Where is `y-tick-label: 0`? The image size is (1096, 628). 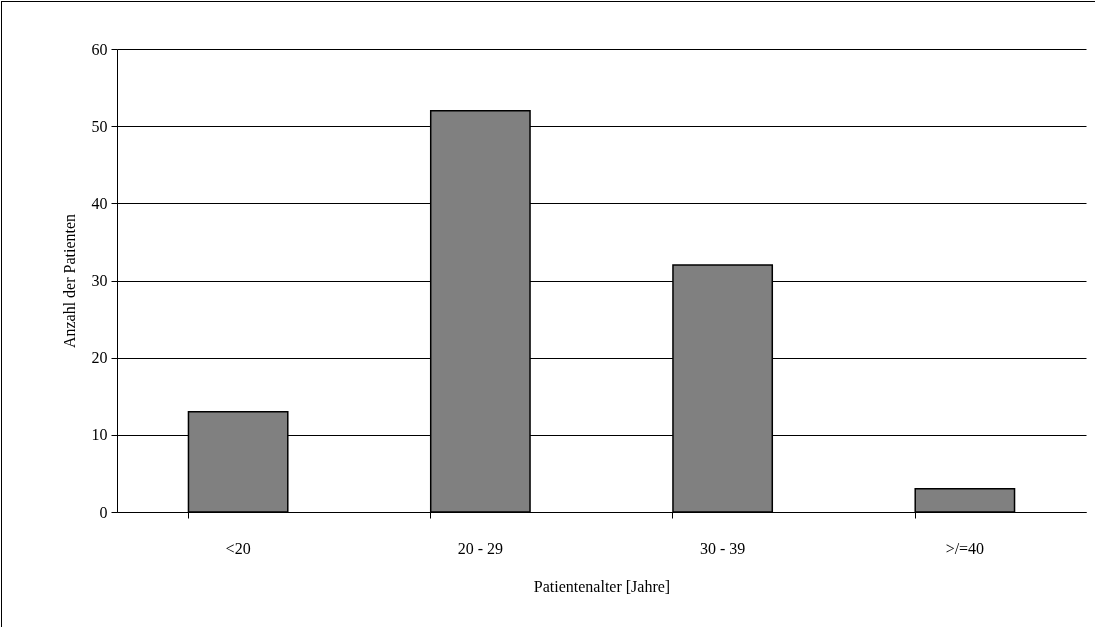 y-tick-label: 0 is located at coordinates (103, 512).